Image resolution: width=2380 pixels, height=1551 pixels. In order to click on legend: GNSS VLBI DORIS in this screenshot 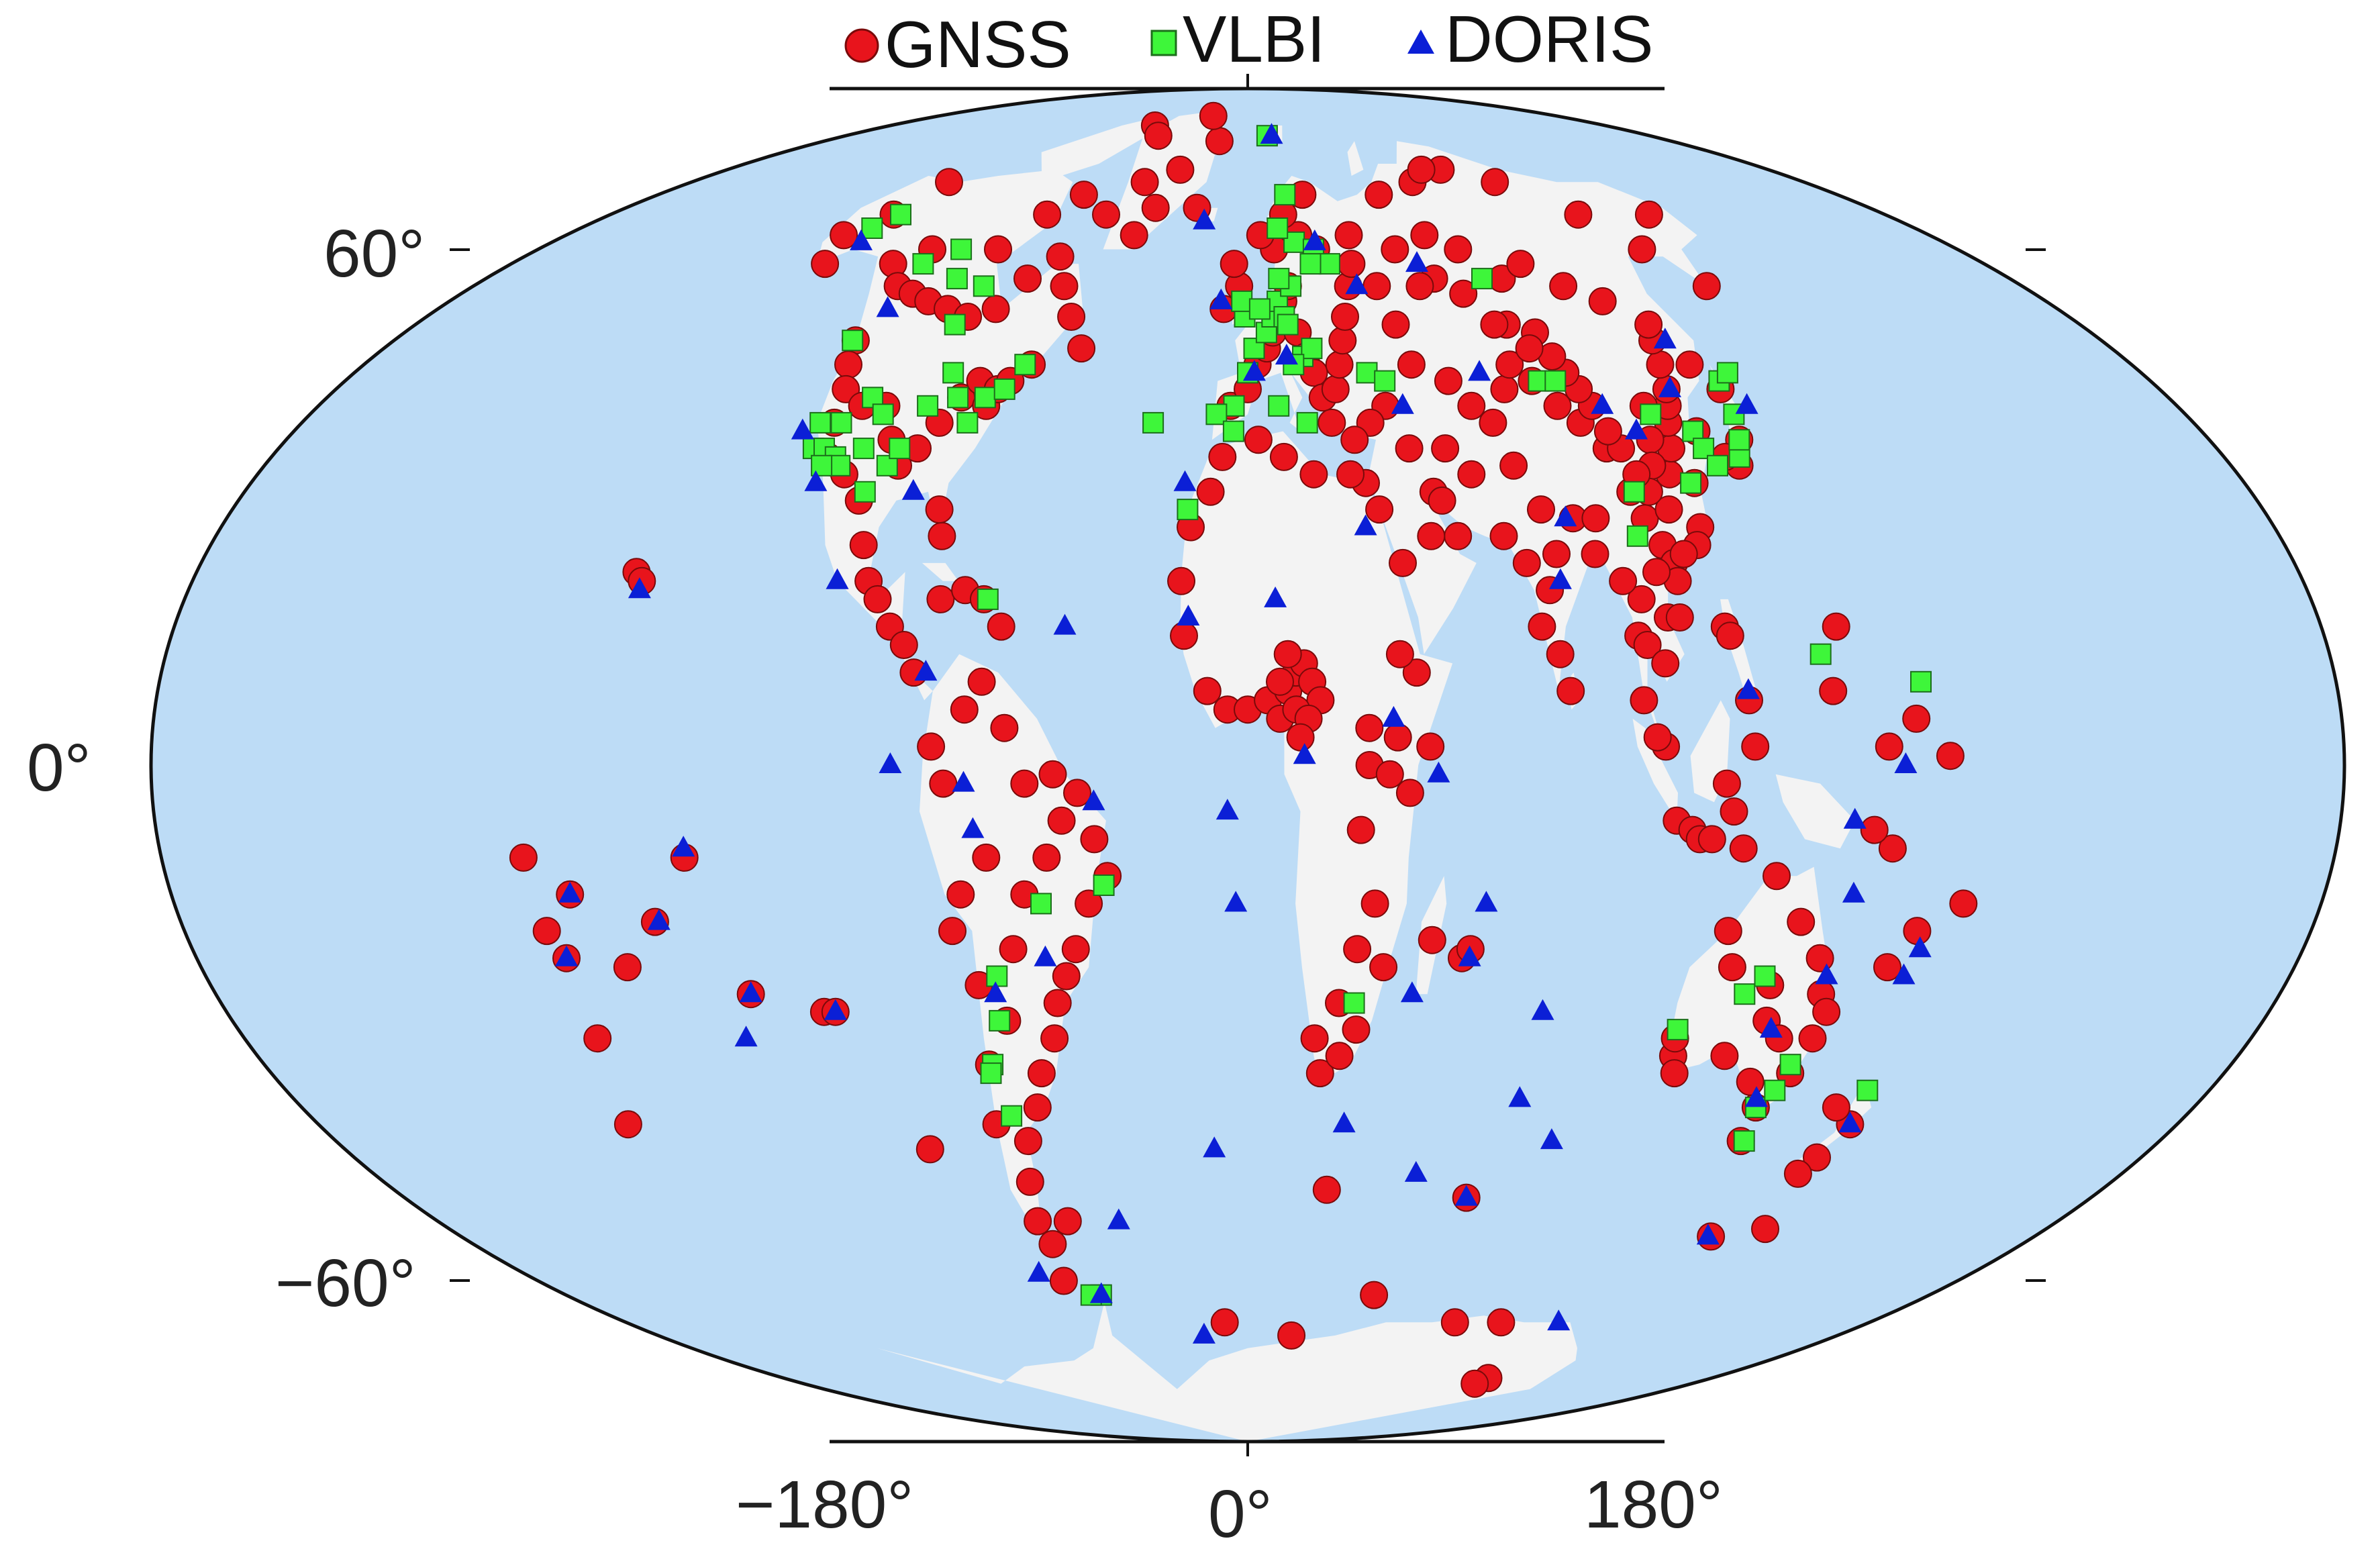, I will do `click(1248, 41)`.